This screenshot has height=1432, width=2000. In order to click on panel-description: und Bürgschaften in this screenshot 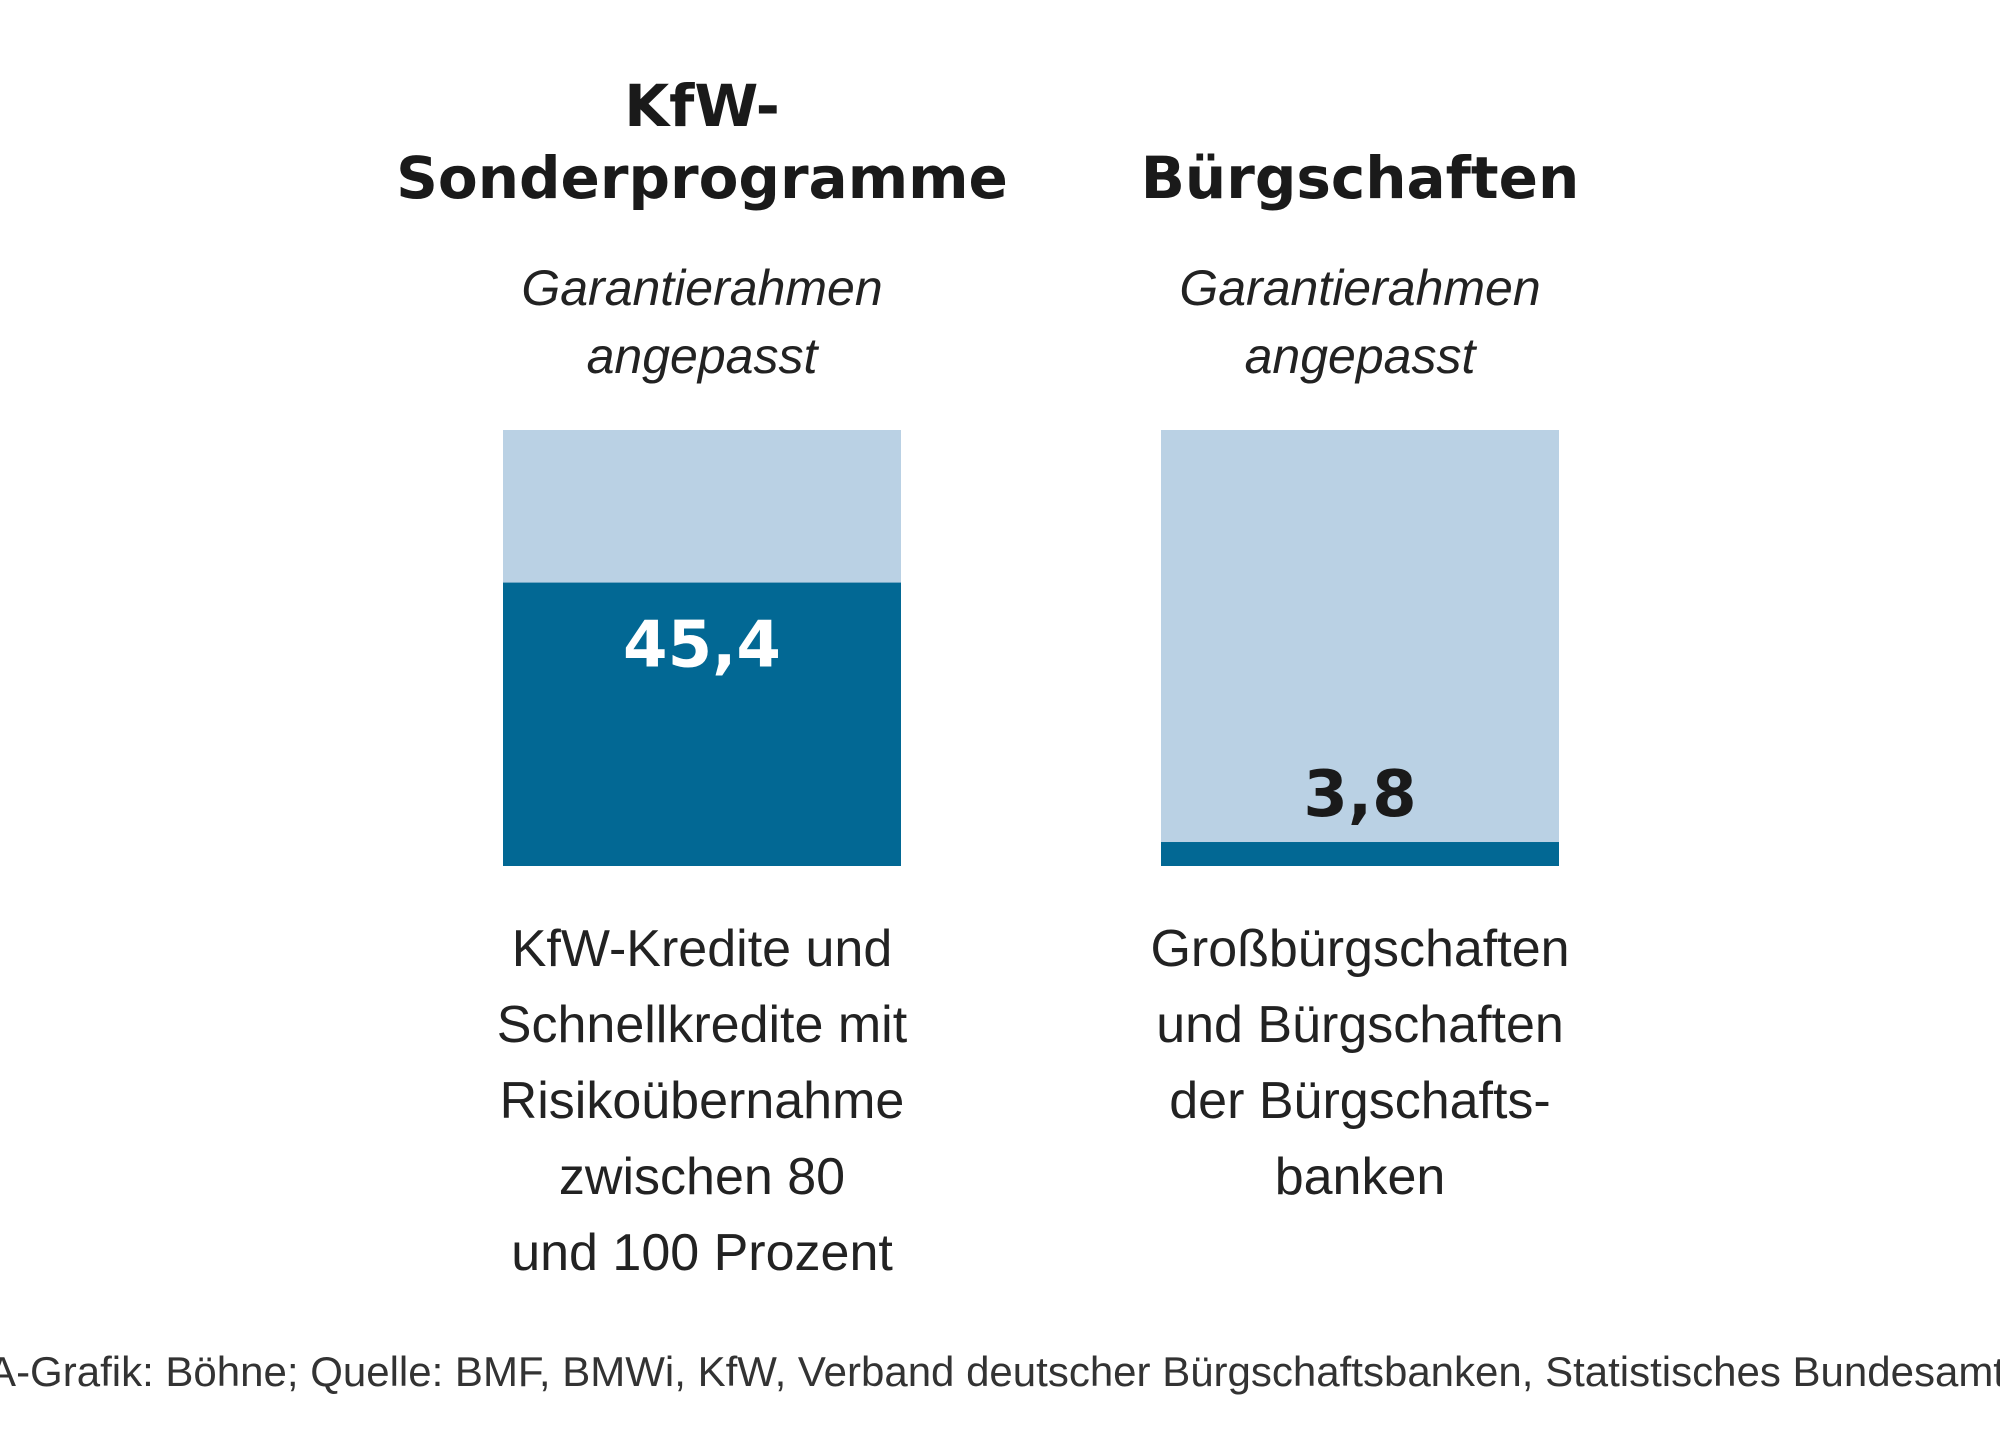, I will do `click(1360, 1025)`.